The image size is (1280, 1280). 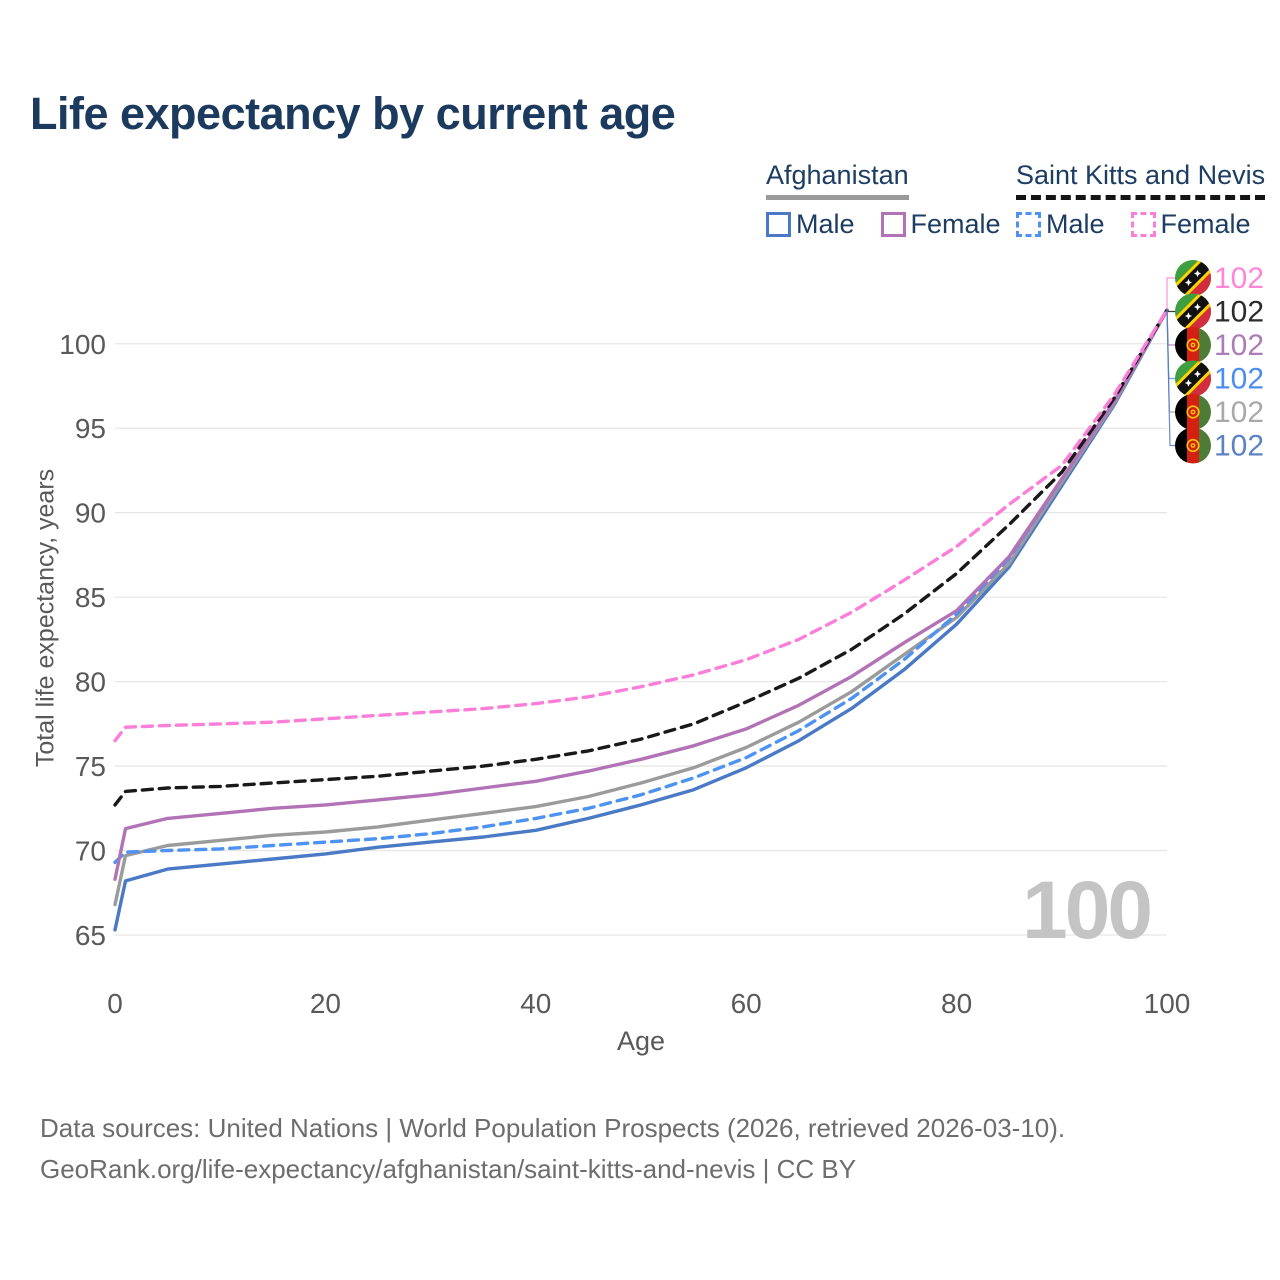 I want to click on y-tick-75: 75, so click(x=90, y=766).